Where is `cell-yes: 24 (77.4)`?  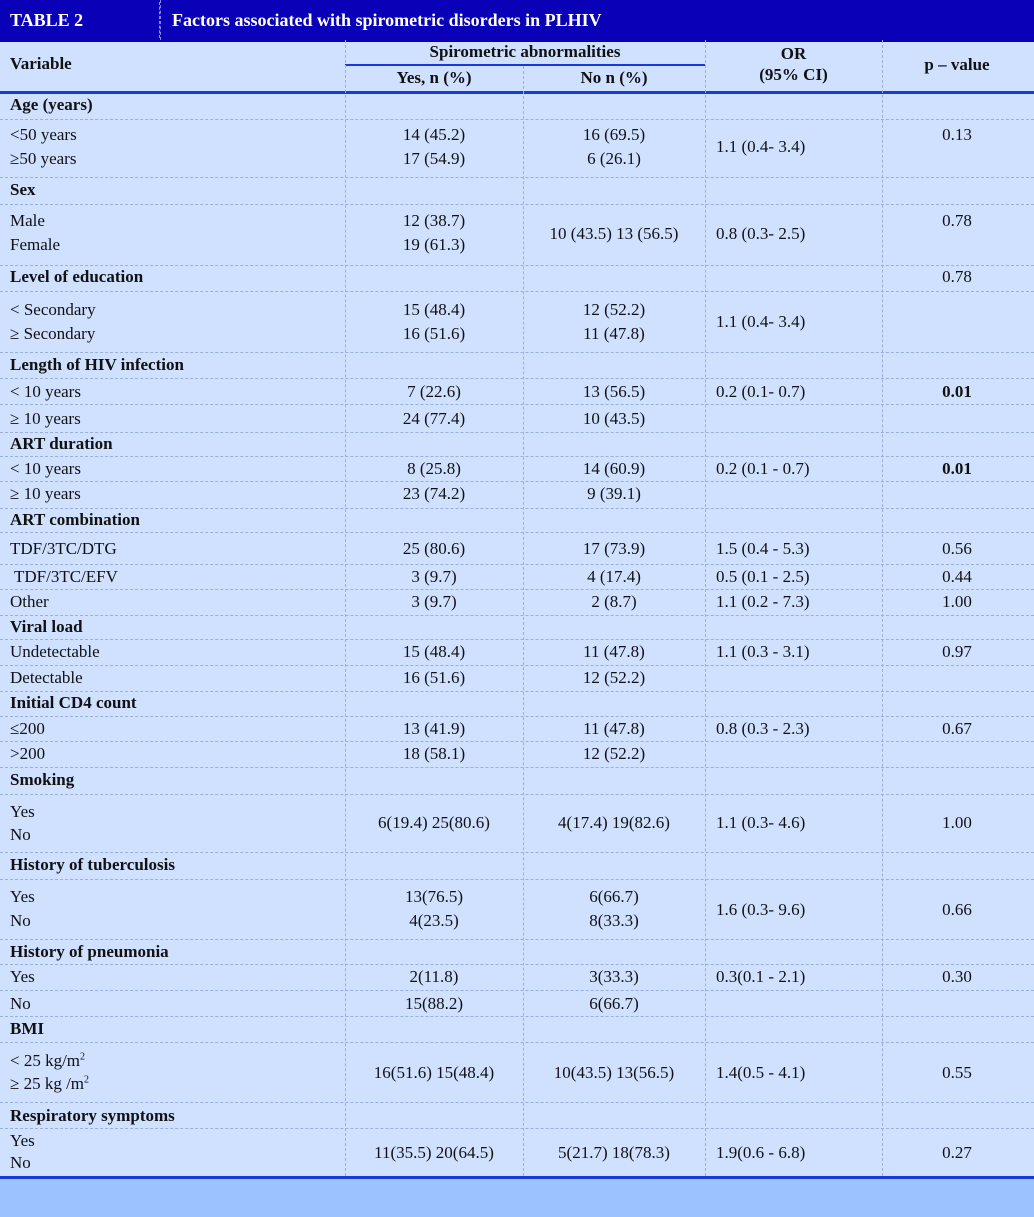 cell-yes: 24 (77.4) is located at coordinates (434, 418).